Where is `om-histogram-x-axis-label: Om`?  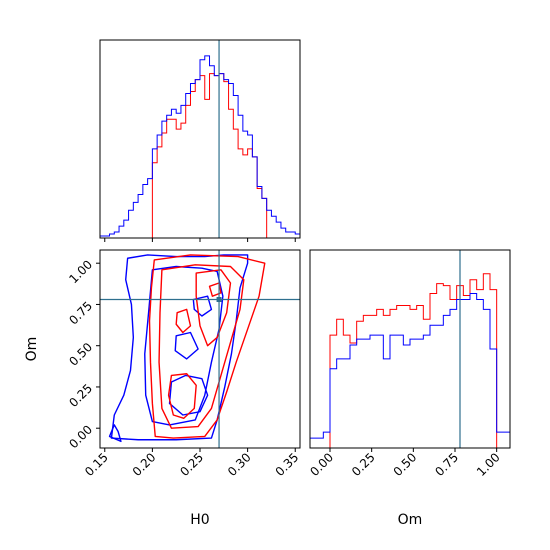
om-histogram-x-axis-label: Om is located at coordinates (410, 520).